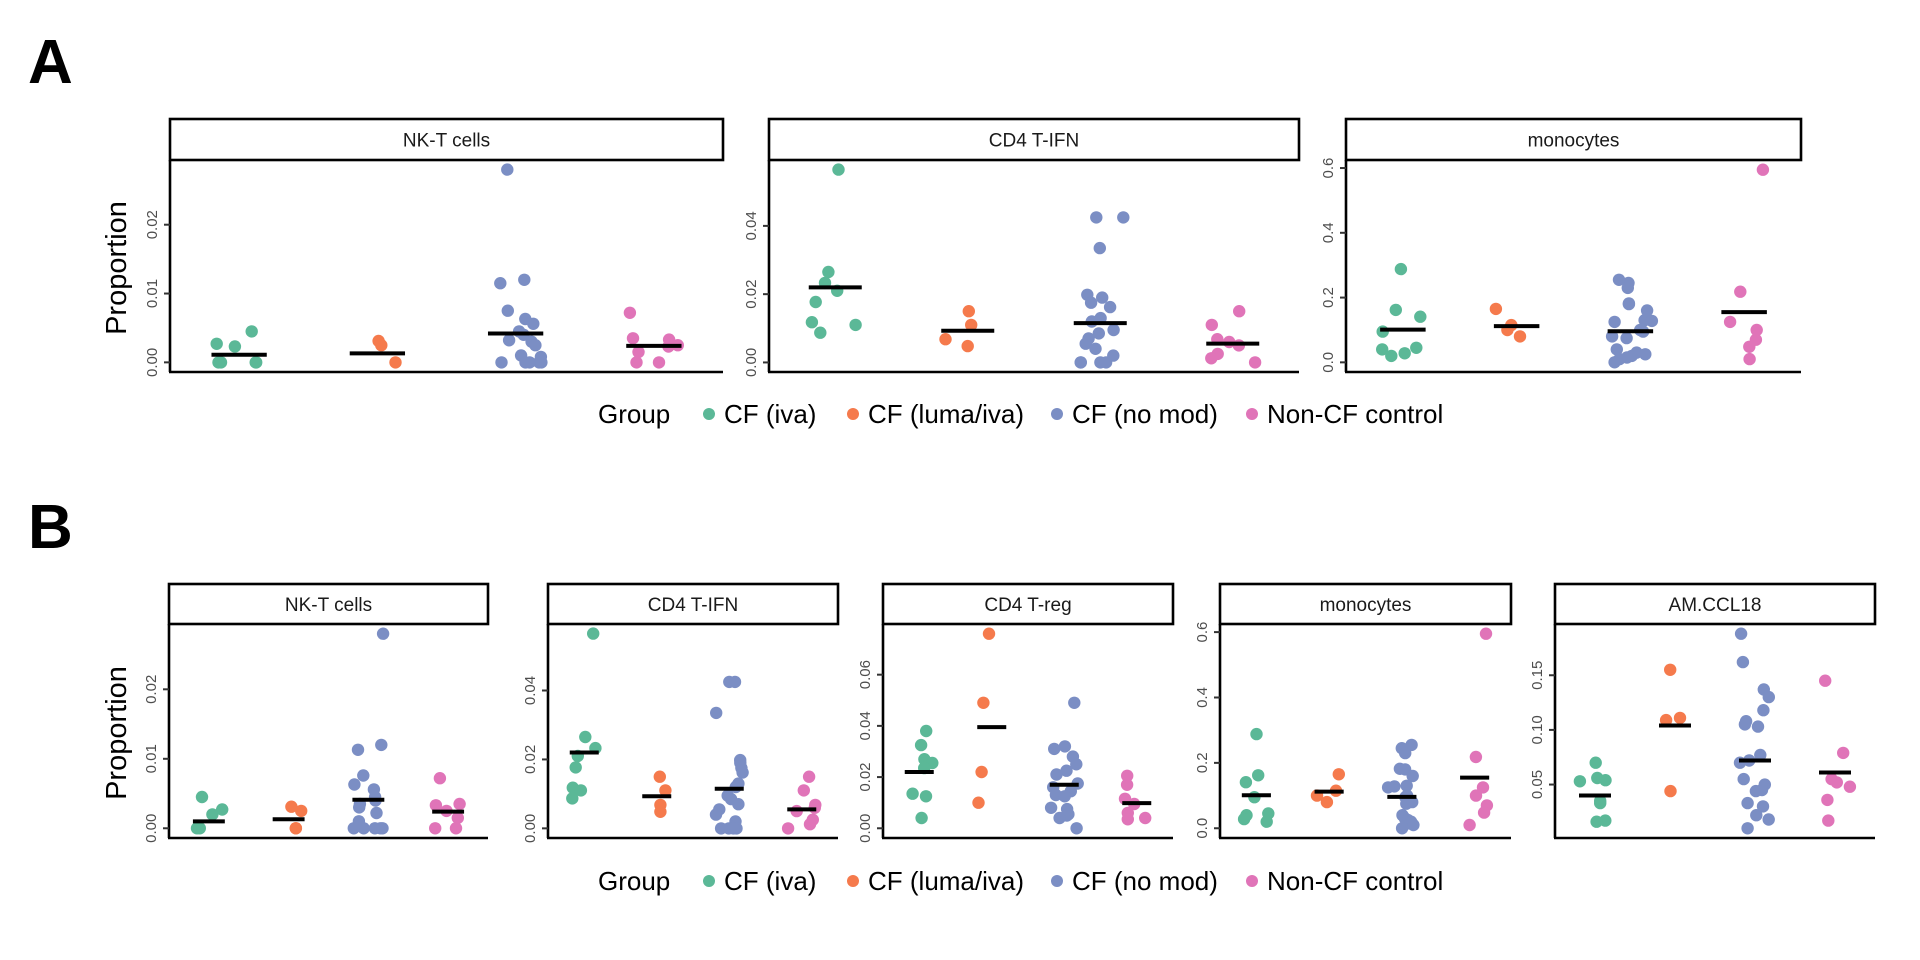 The height and width of the screenshot is (960, 1920). I want to click on facet-panel-a-nk-t-cells: NK-T cells 0.00 0.01 0.02, so click(434, 247).